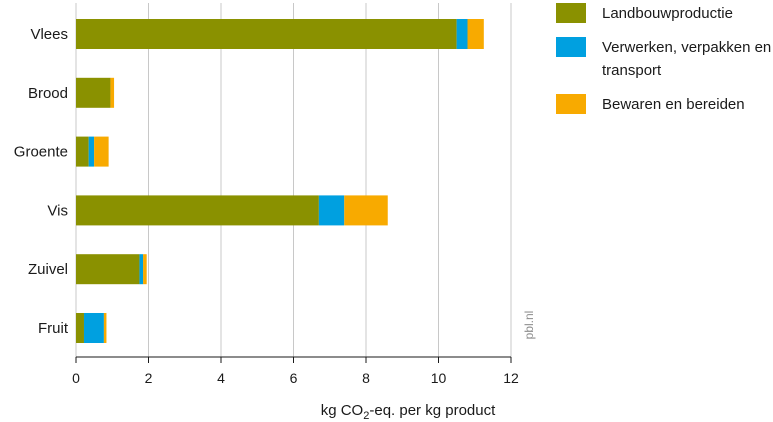 The width and height of the screenshot is (773, 422). Describe the element at coordinates (57, 210) in the screenshot. I see `category-label: Vis` at that location.